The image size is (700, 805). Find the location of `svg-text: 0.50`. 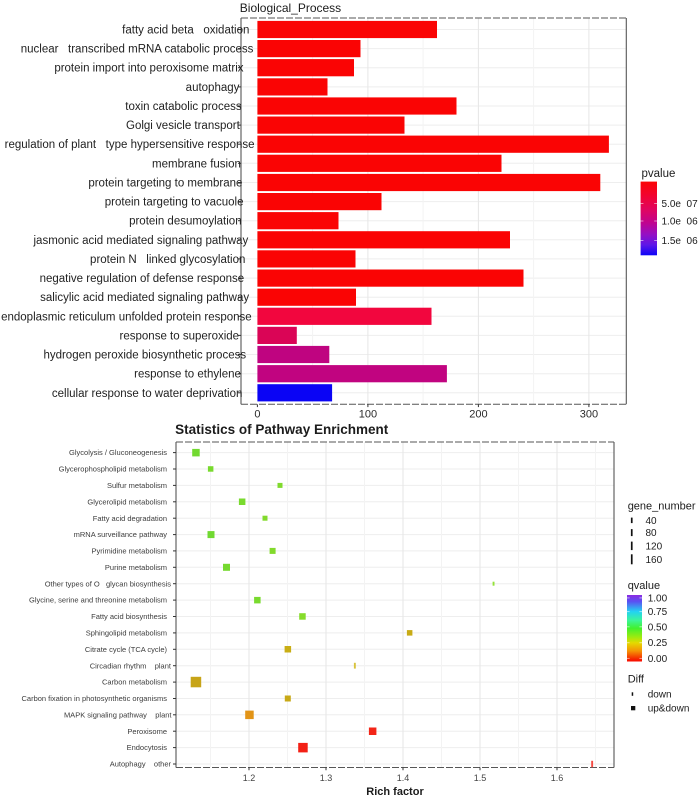

svg-text: 0.50 is located at coordinates (658, 627).